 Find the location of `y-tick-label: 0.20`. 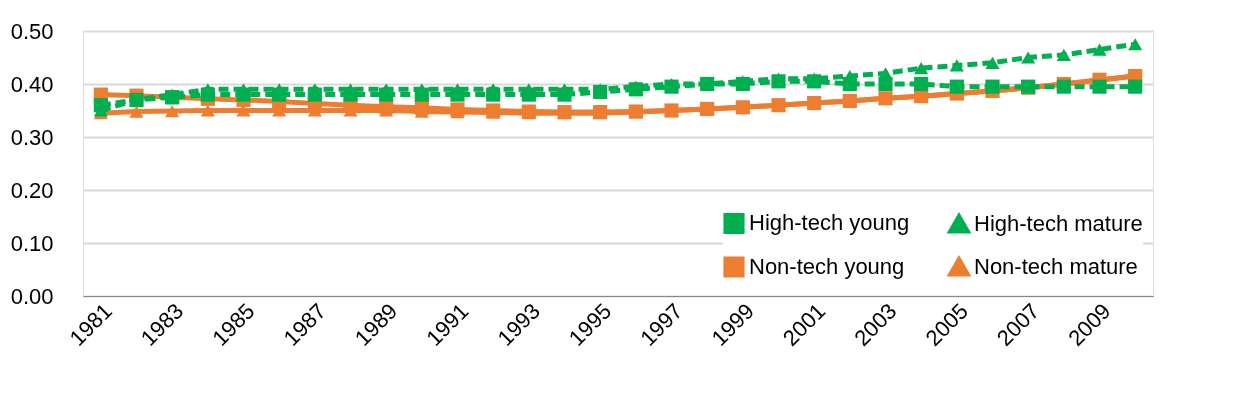

y-tick-label: 0.20 is located at coordinates (32, 190).